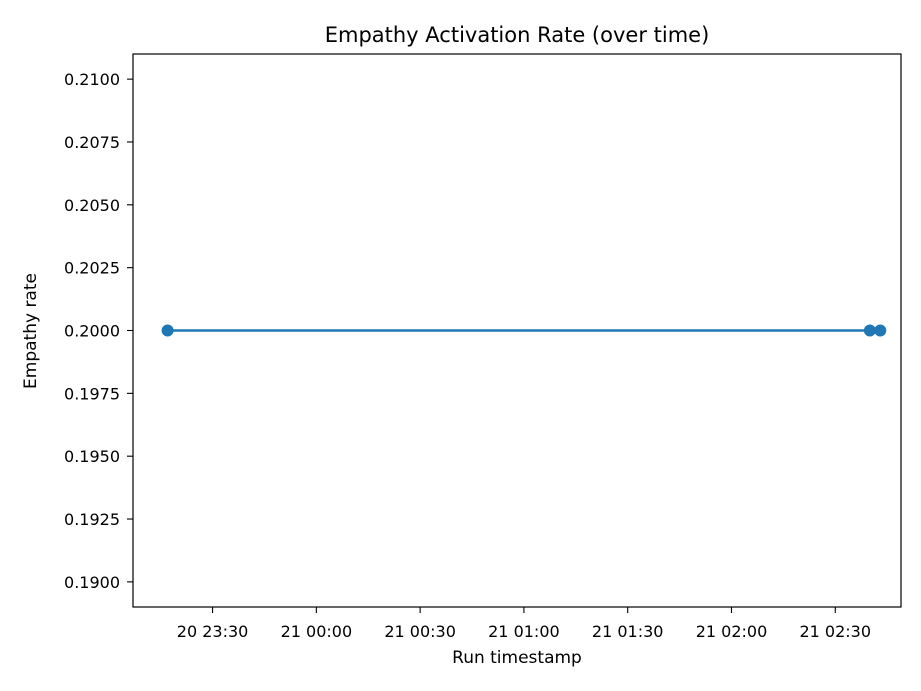 The width and height of the screenshot is (921, 691). What do you see at coordinates (92, 268) in the screenshot?
I see `y-tick-label: 0.2025` at bounding box center [92, 268].